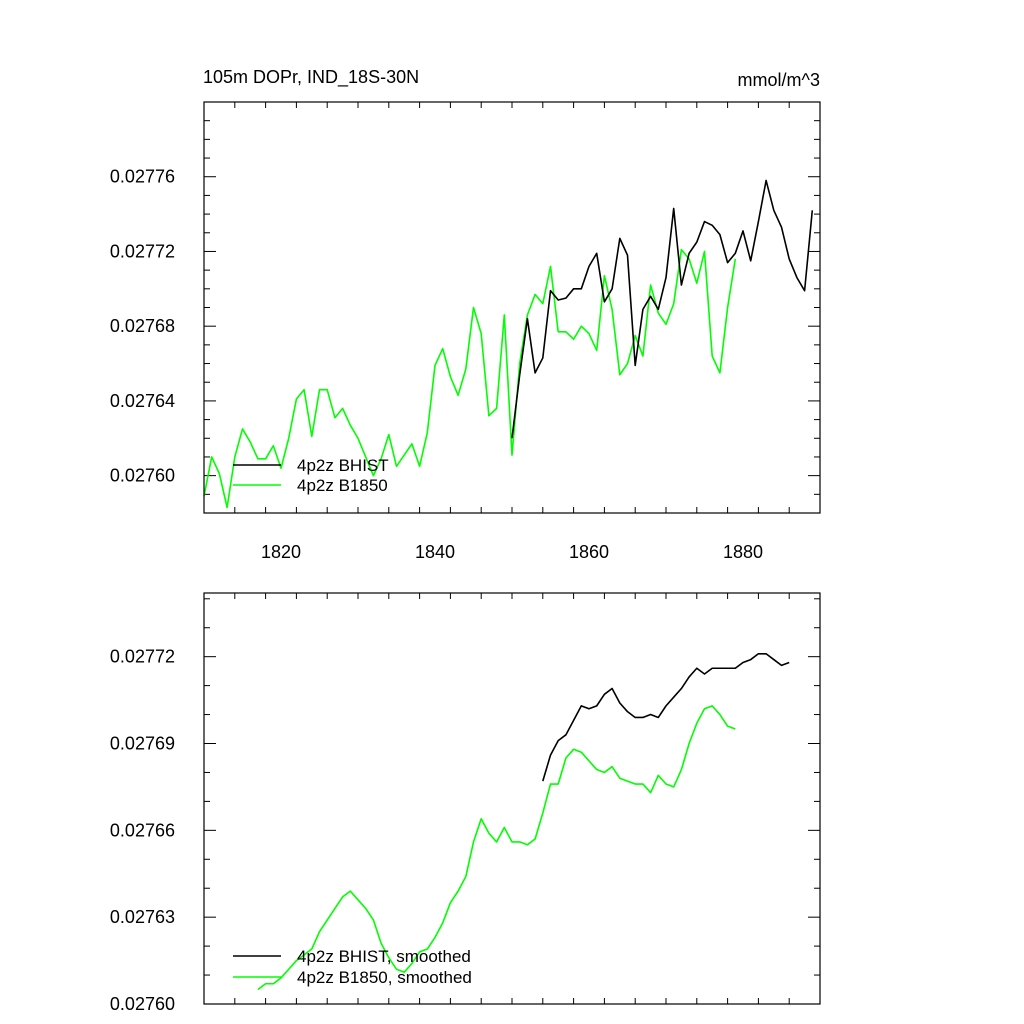  Describe the element at coordinates (342, 485) in the screenshot. I see `legend-label: 4p2z B1850` at that location.